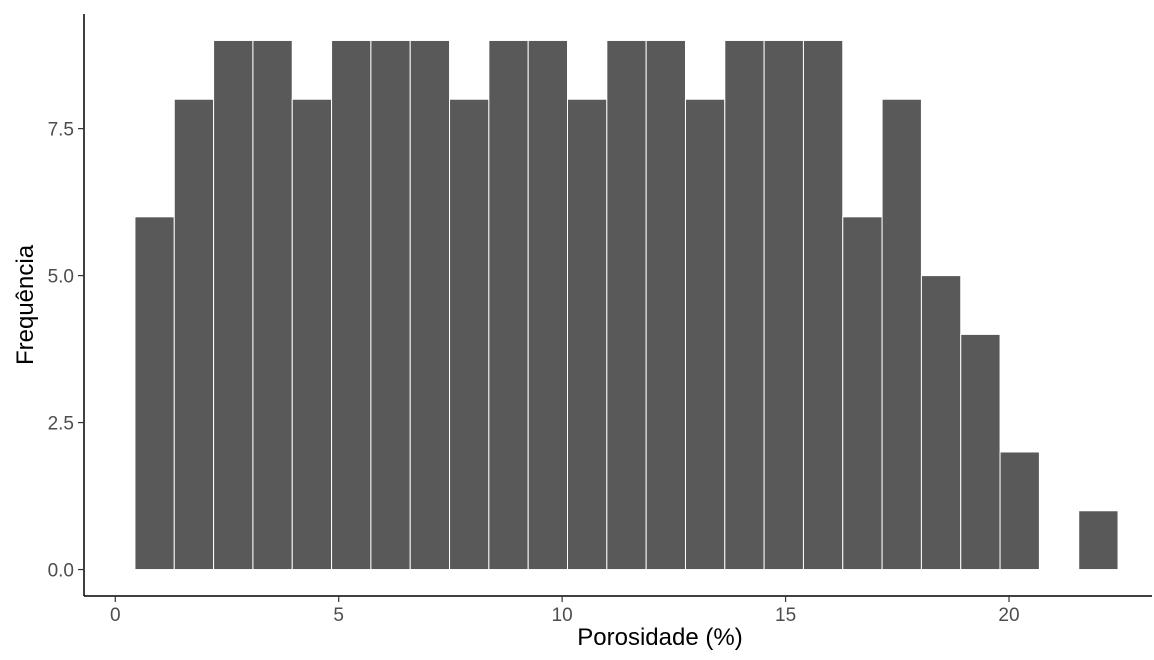 The image size is (1154, 660). I want to click on x-tick-label: 20, so click(1008, 615).